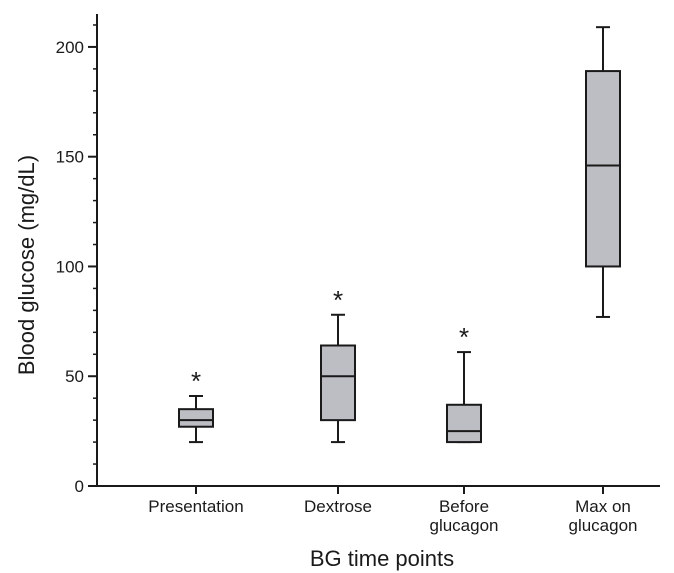 The width and height of the screenshot is (674, 573). I want to click on box-1: *, so click(196, 405).